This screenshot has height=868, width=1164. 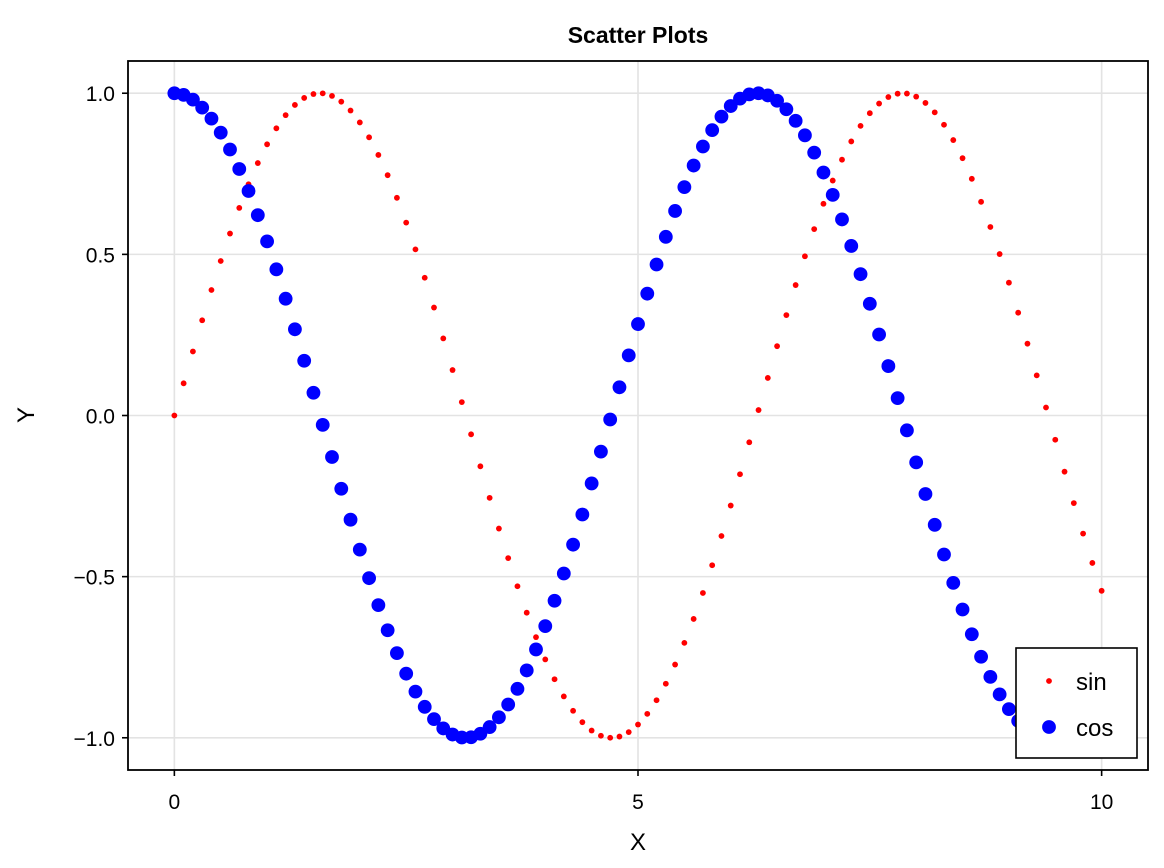 I want to click on x-tick-label: 0, so click(x=175, y=802).